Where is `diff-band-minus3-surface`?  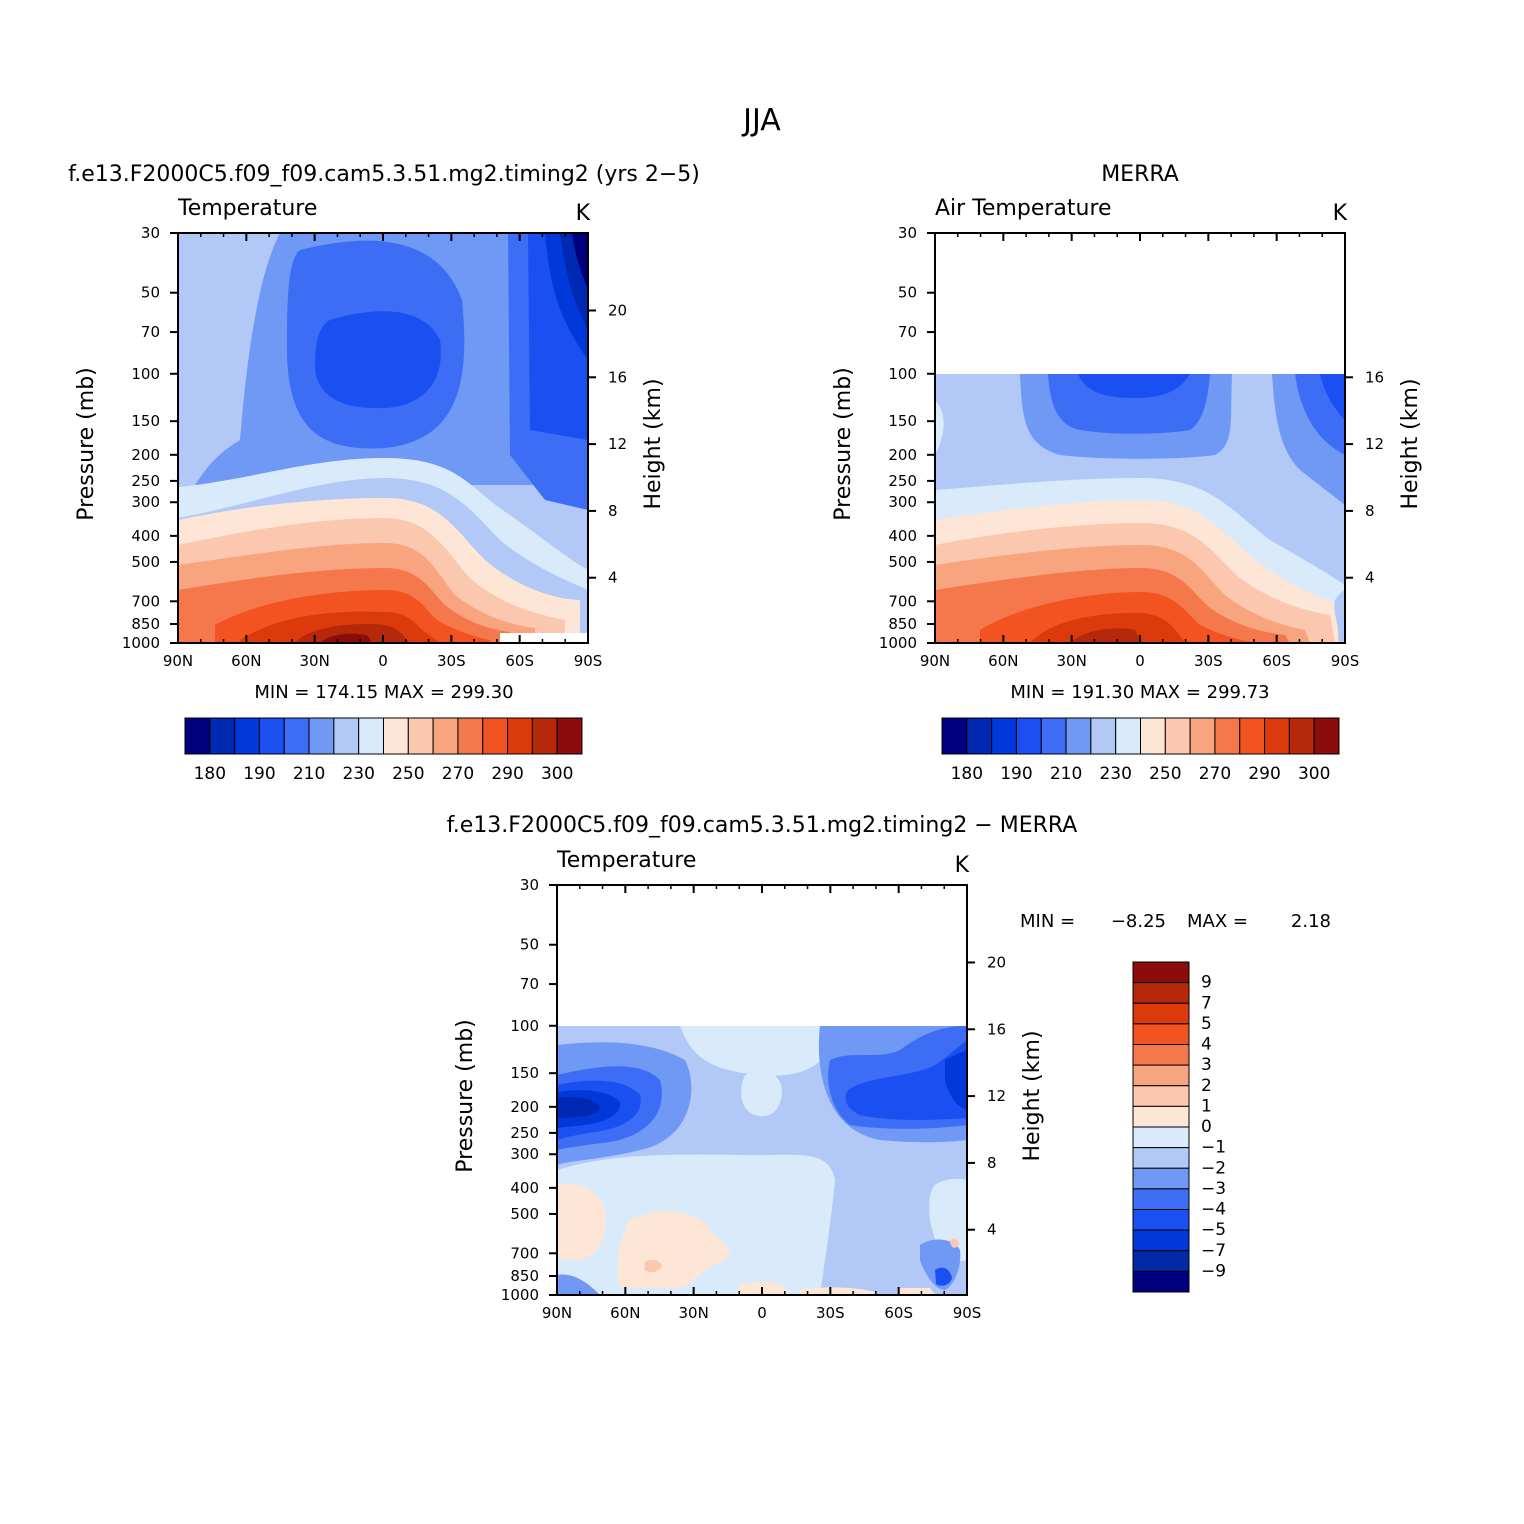 diff-band-minus3-surface is located at coordinates (578, 1284).